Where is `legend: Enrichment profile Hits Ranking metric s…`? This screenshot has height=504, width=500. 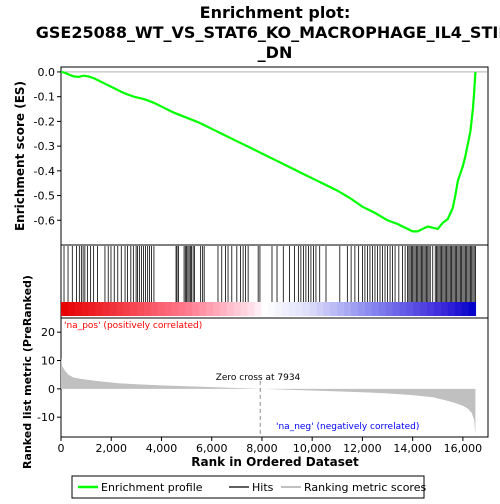 legend: Enrichment profile Hits Ranking metric s… is located at coordinates (248, 487).